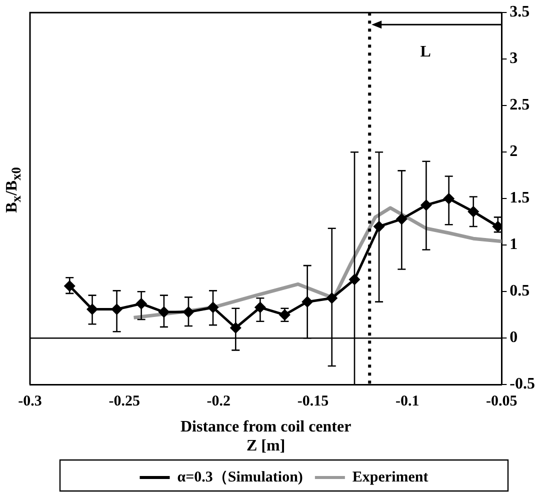 The width and height of the screenshot is (538, 499). I want to click on legend-label: α=0.3（Simulation), so click(240, 477).